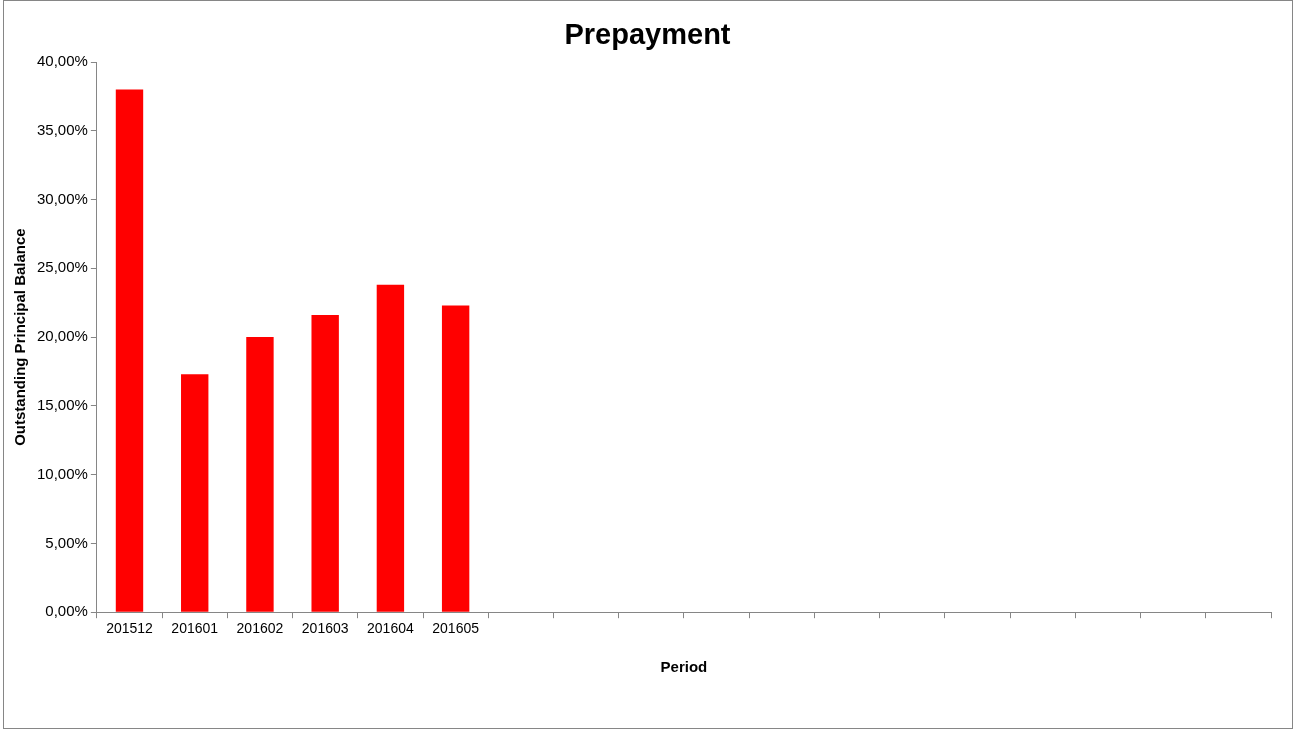 The height and width of the screenshot is (731, 1295). What do you see at coordinates (62, 405) in the screenshot?
I see `y-tick-label: 15,00%` at bounding box center [62, 405].